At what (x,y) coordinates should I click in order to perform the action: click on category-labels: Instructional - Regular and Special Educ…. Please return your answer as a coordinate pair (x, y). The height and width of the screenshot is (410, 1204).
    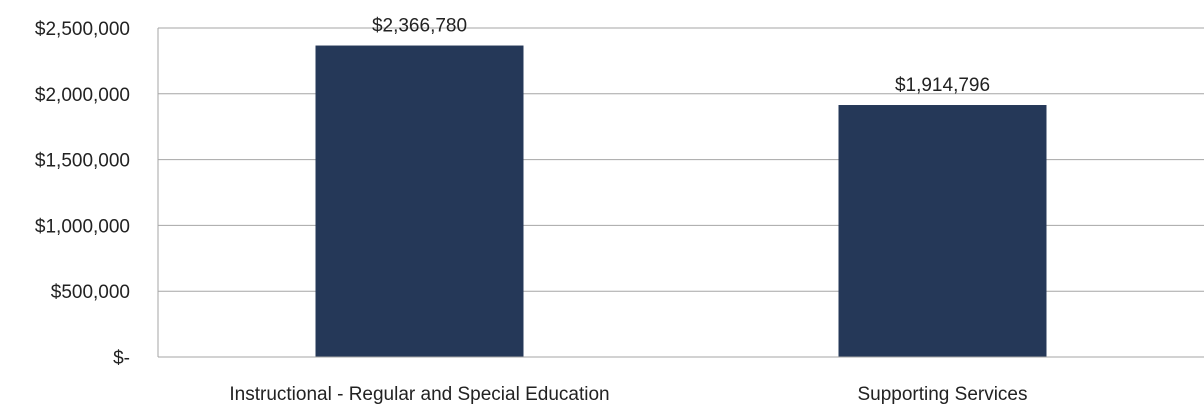
    Looking at the image, I should click on (628, 394).